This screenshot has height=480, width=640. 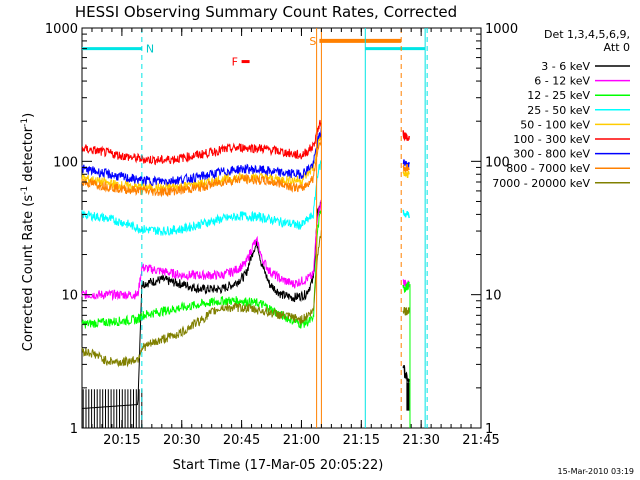 I want to click on x-tick-label: 21:45, so click(x=480, y=440).